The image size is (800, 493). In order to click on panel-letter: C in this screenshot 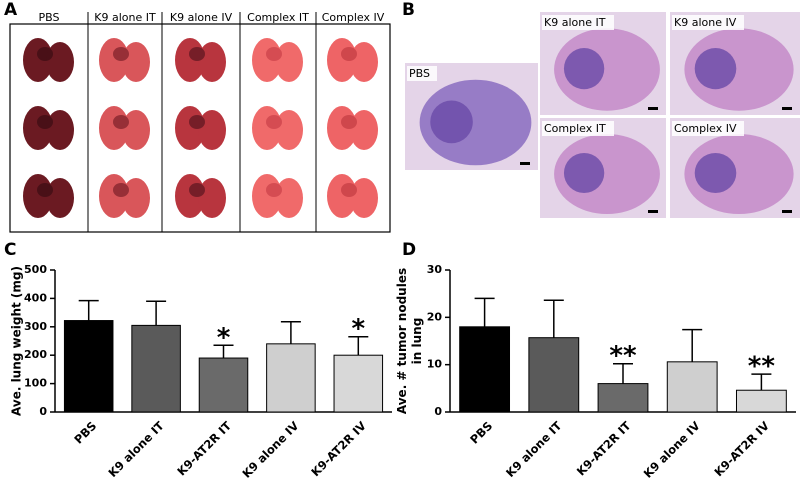, I will do `click(10, 250)`.